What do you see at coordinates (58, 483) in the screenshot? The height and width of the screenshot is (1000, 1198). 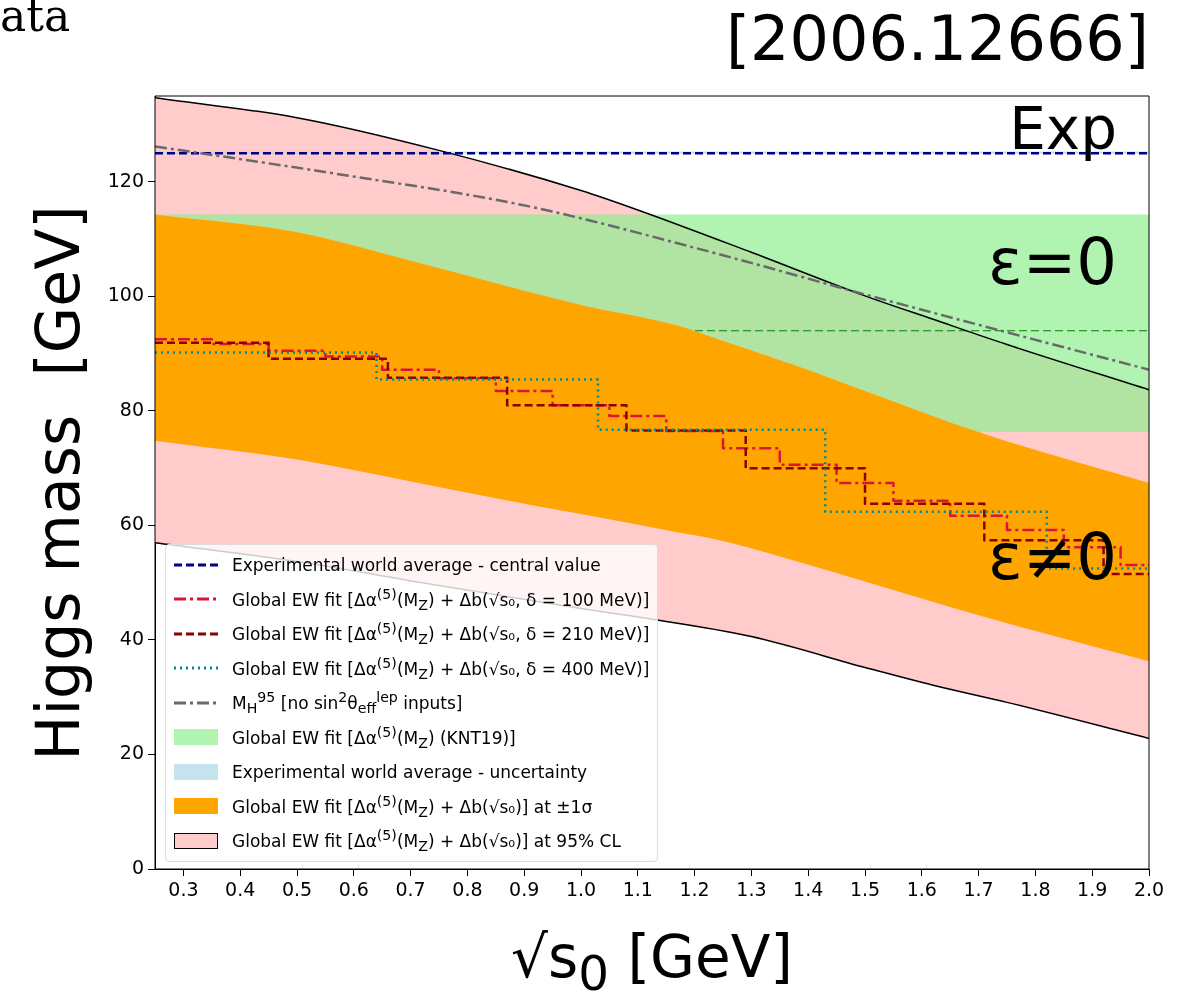 I see `y-axis-title: Higgs mass [GeV]` at bounding box center [58, 483].